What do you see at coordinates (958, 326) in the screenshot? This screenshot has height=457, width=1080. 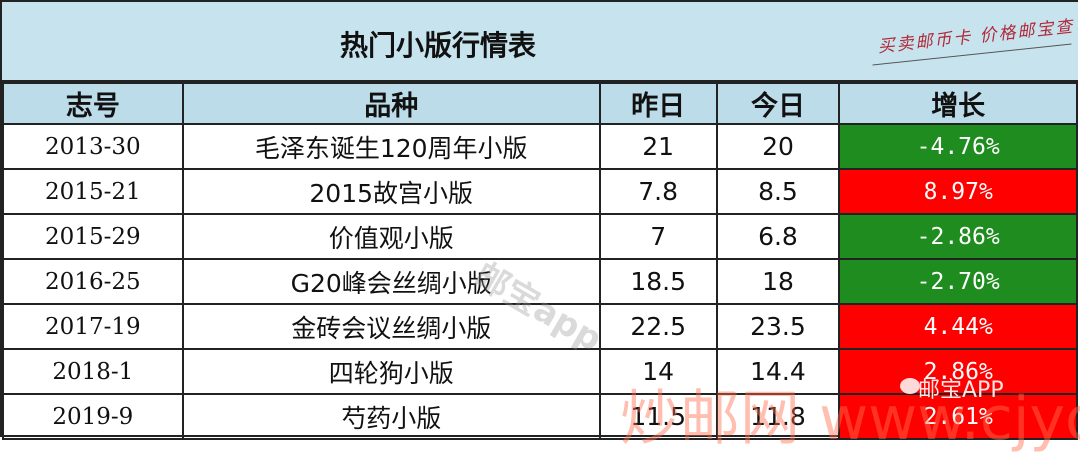 I see `cell-change: 4.44%` at bounding box center [958, 326].